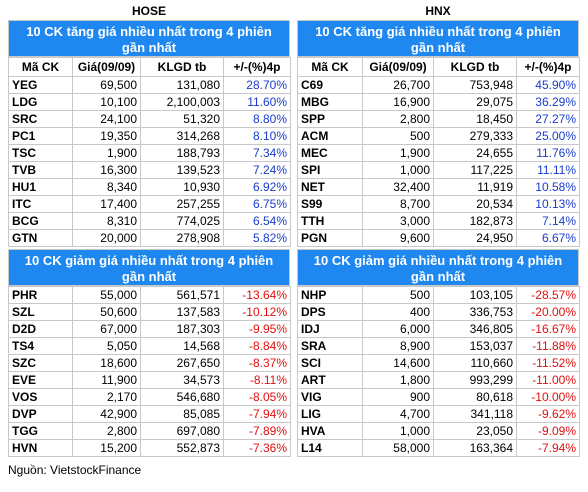 This screenshot has width=588, height=492. I want to click on stock-code: EVE, so click(40, 380).